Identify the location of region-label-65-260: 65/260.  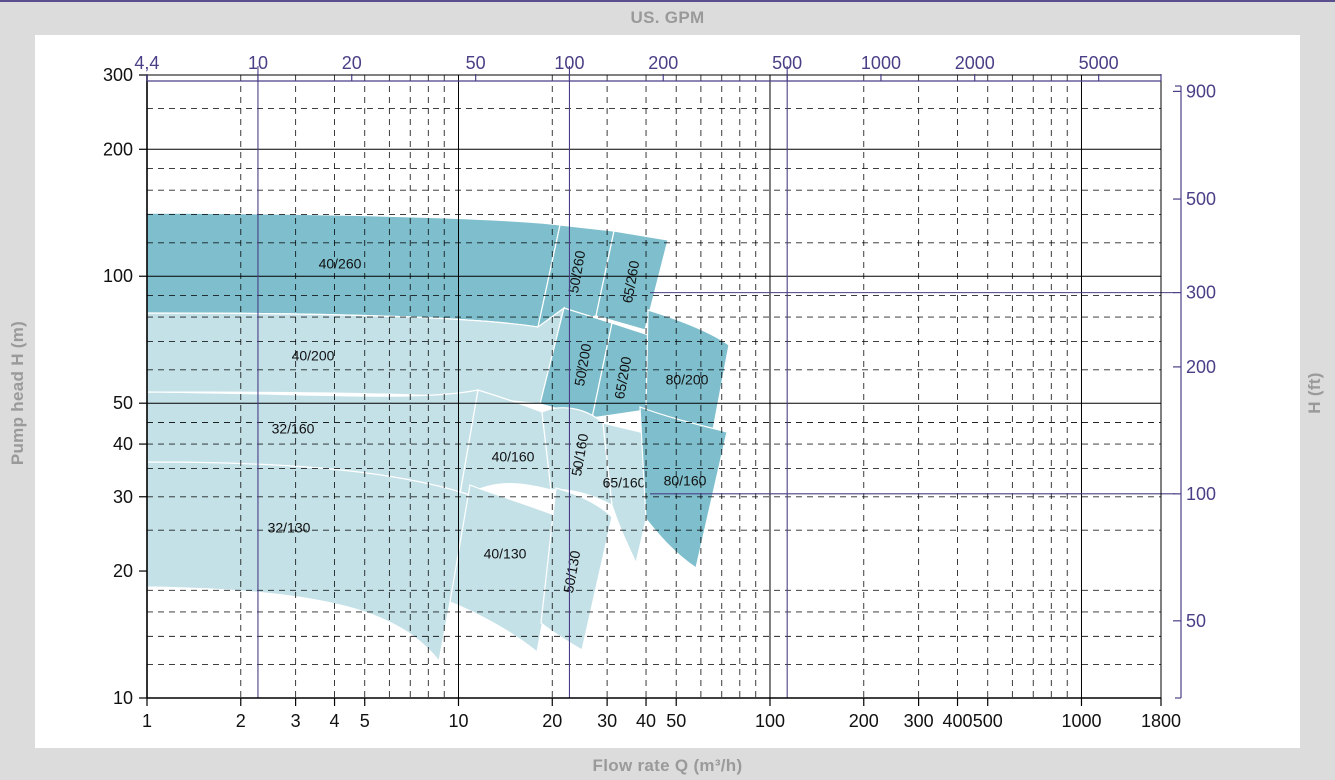
(630, 281).